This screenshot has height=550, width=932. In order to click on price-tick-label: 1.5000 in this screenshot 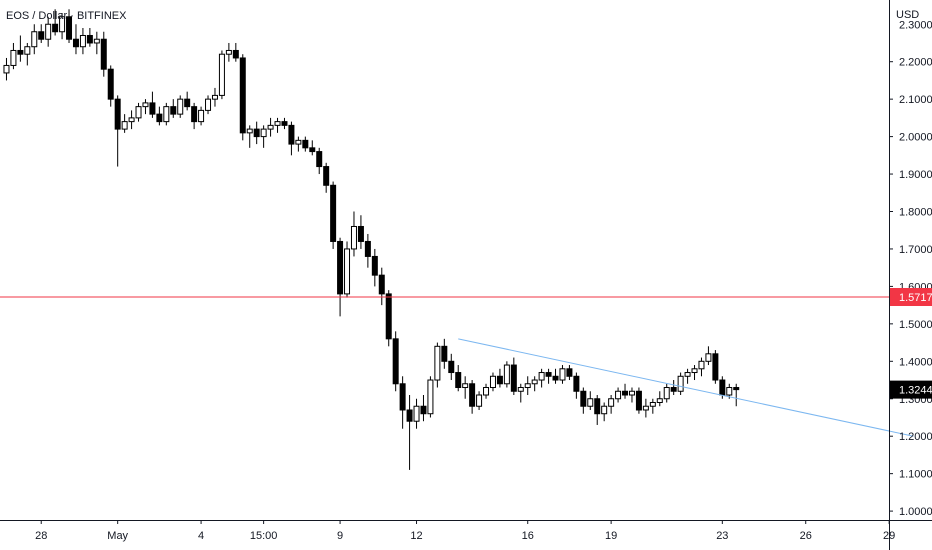, I will do `click(915, 325)`.